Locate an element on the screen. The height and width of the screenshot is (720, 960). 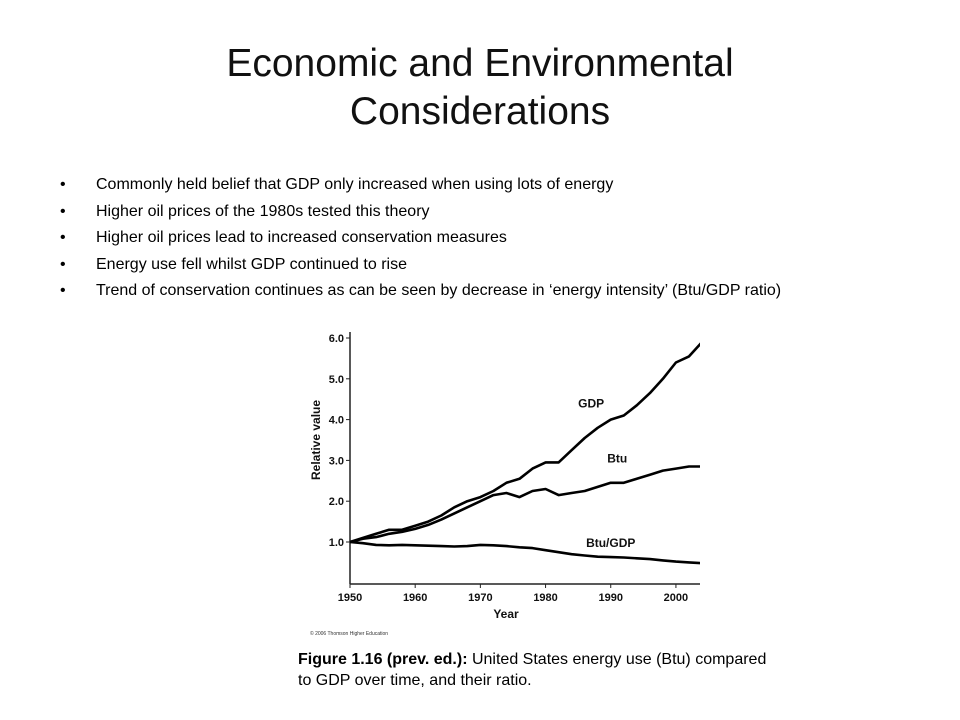
x-tick-label: 1970 is located at coordinates (480, 598).